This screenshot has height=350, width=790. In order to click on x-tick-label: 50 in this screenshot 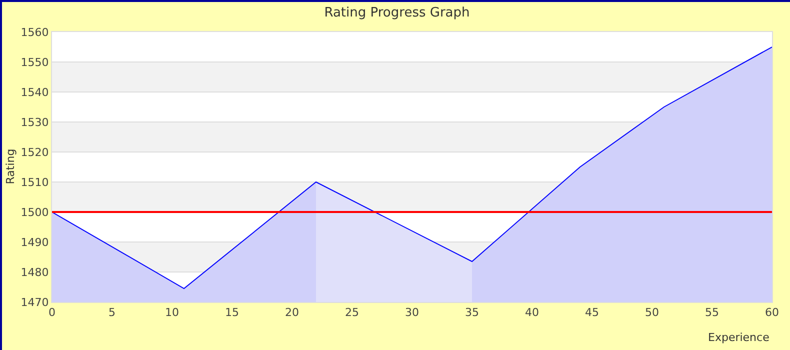, I will do `click(652, 313)`.